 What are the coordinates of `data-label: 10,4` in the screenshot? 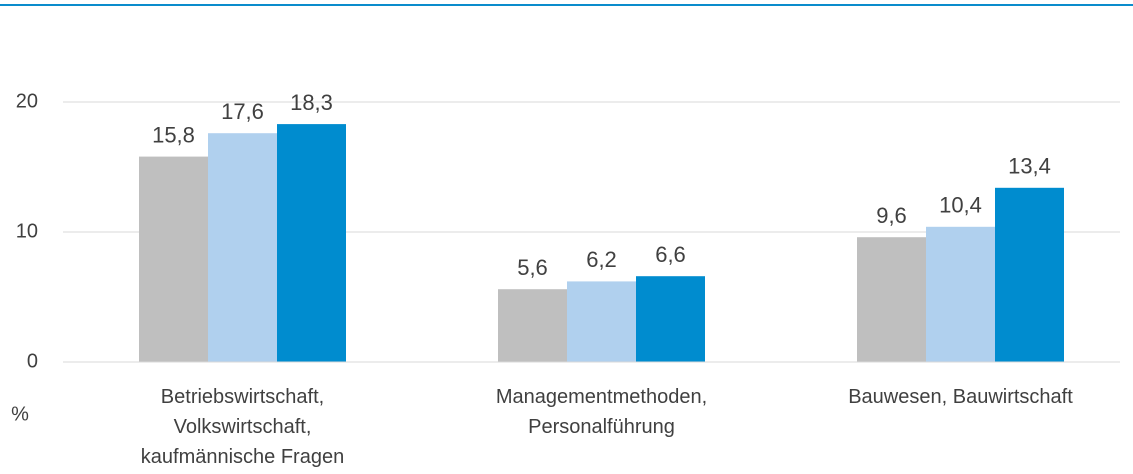 It's located at (960, 205).